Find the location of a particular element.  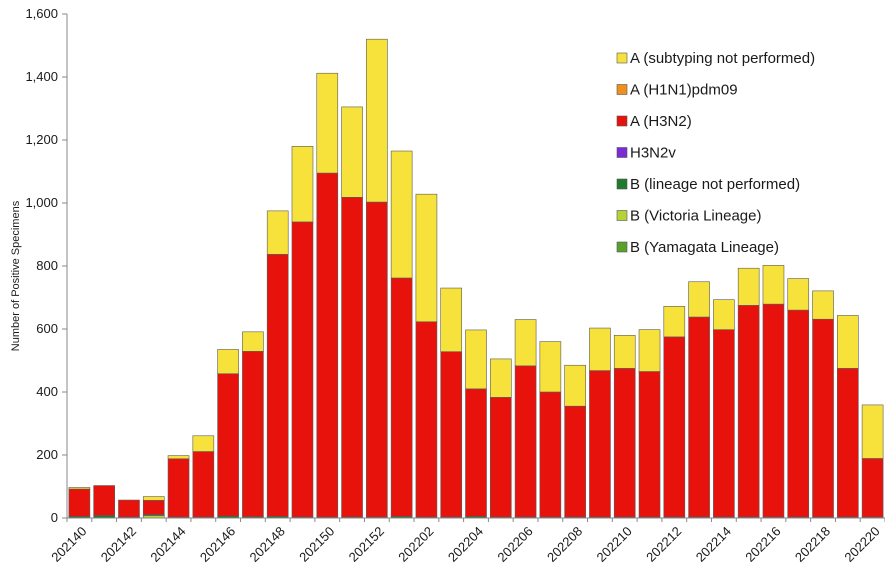

x-tick-label: 202146 is located at coordinates (217, 544).